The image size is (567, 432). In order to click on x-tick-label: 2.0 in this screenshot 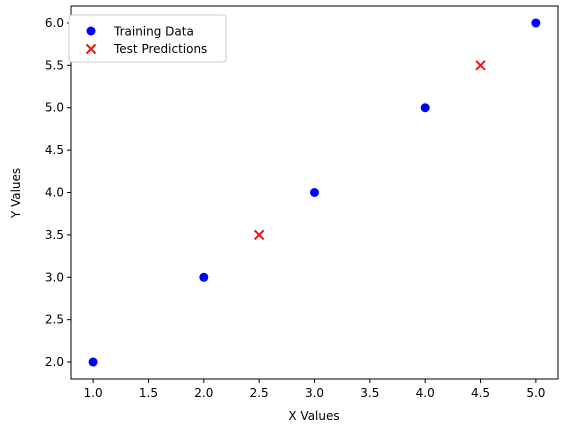, I will do `click(203, 393)`.